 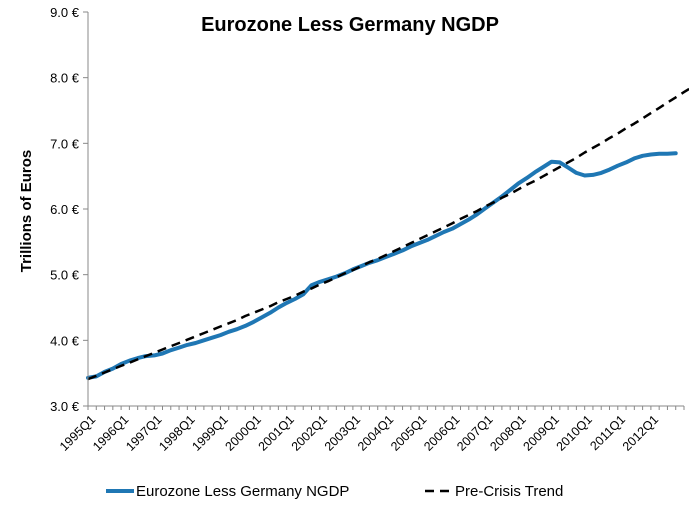 What do you see at coordinates (507, 432) in the screenshot?
I see `x-tick-label: 2008Q1` at bounding box center [507, 432].